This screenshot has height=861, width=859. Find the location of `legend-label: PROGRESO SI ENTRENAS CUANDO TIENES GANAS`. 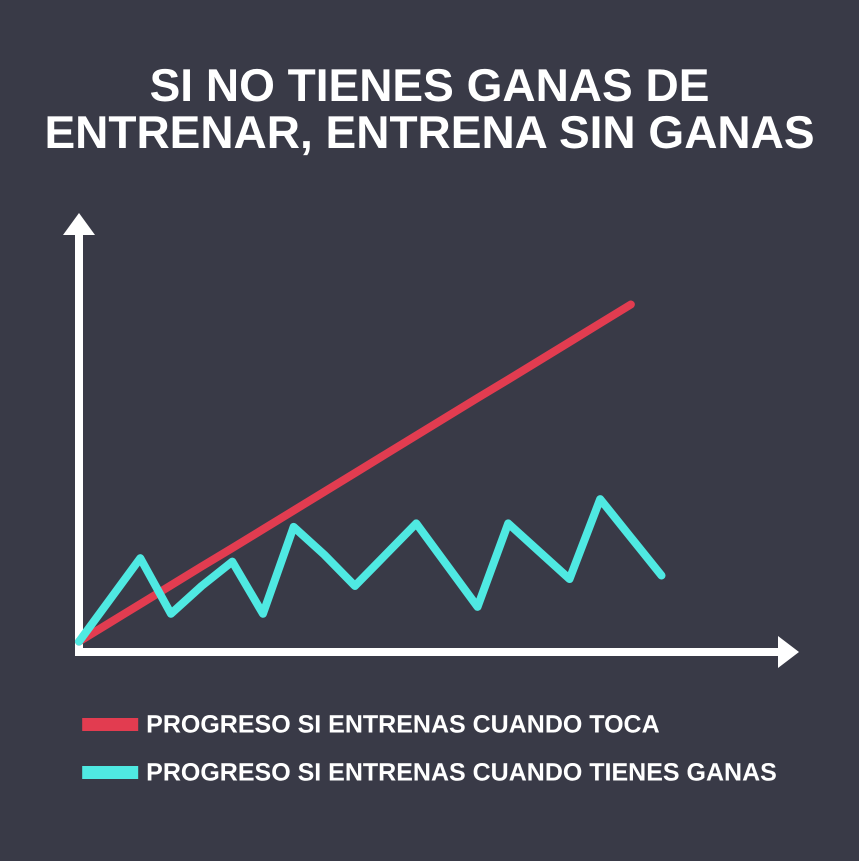

legend-label: PROGRESO SI ENTRENAS CUANDO TIENES GANAS is located at coordinates (461, 772).